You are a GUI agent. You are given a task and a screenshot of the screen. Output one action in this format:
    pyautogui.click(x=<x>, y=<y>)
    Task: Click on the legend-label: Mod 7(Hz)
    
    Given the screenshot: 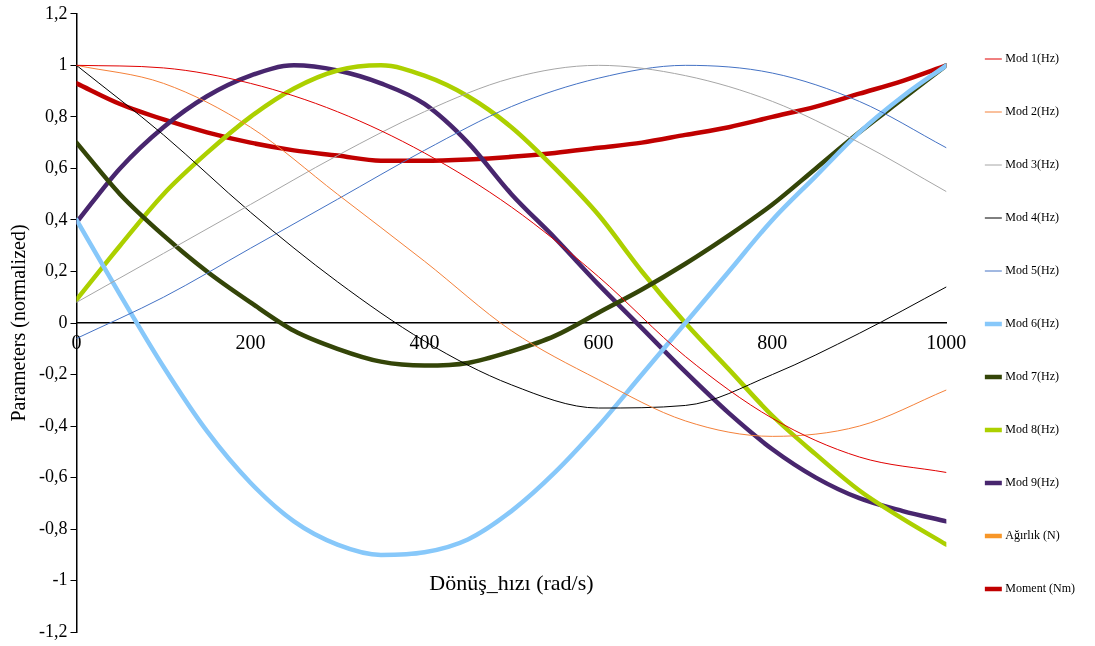 What is the action you would take?
    pyautogui.click(x=1032, y=376)
    